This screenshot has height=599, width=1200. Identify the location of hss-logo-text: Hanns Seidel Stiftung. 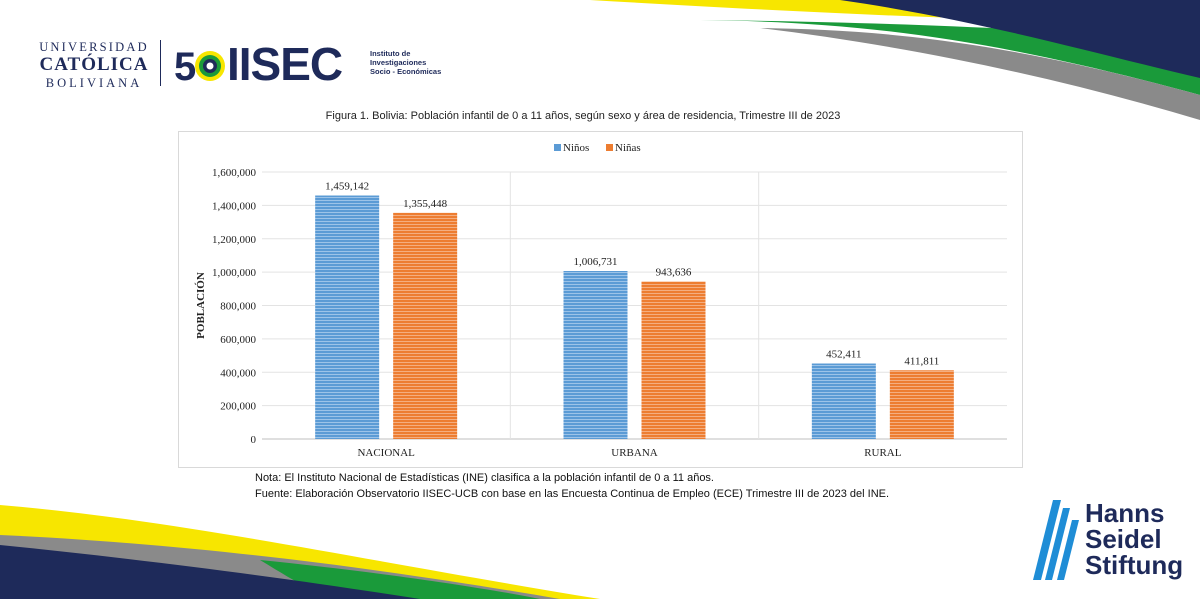
(1134, 539).